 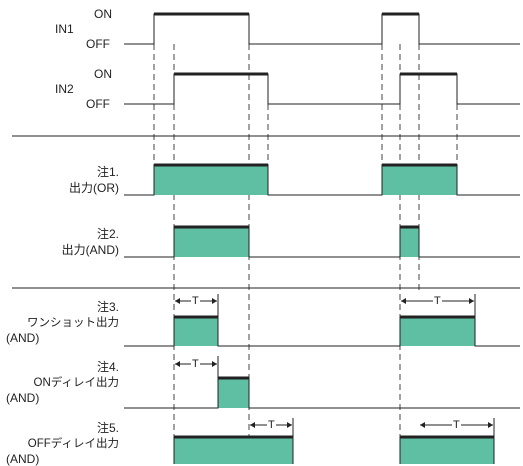 I want to click on ondelay-note-label: 注4., so click(x=107, y=367).